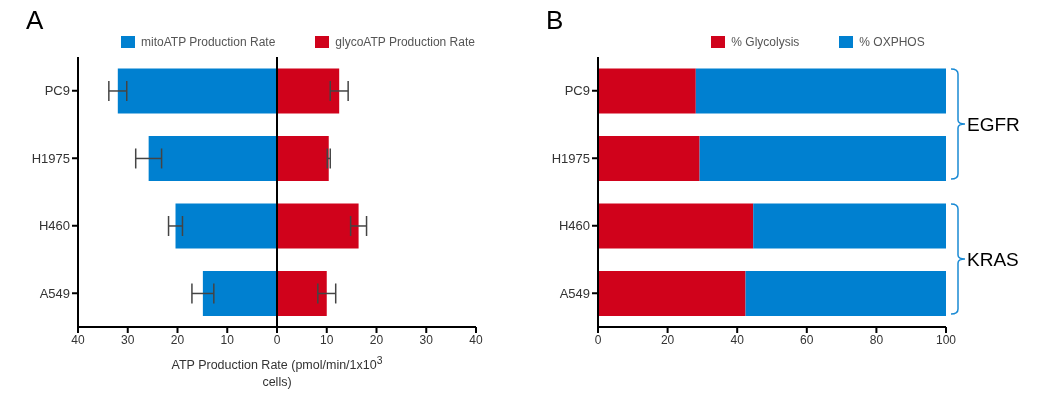  Describe the element at coordinates (807, 339) in the screenshot. I see `x-tick-label: 60` at that location.